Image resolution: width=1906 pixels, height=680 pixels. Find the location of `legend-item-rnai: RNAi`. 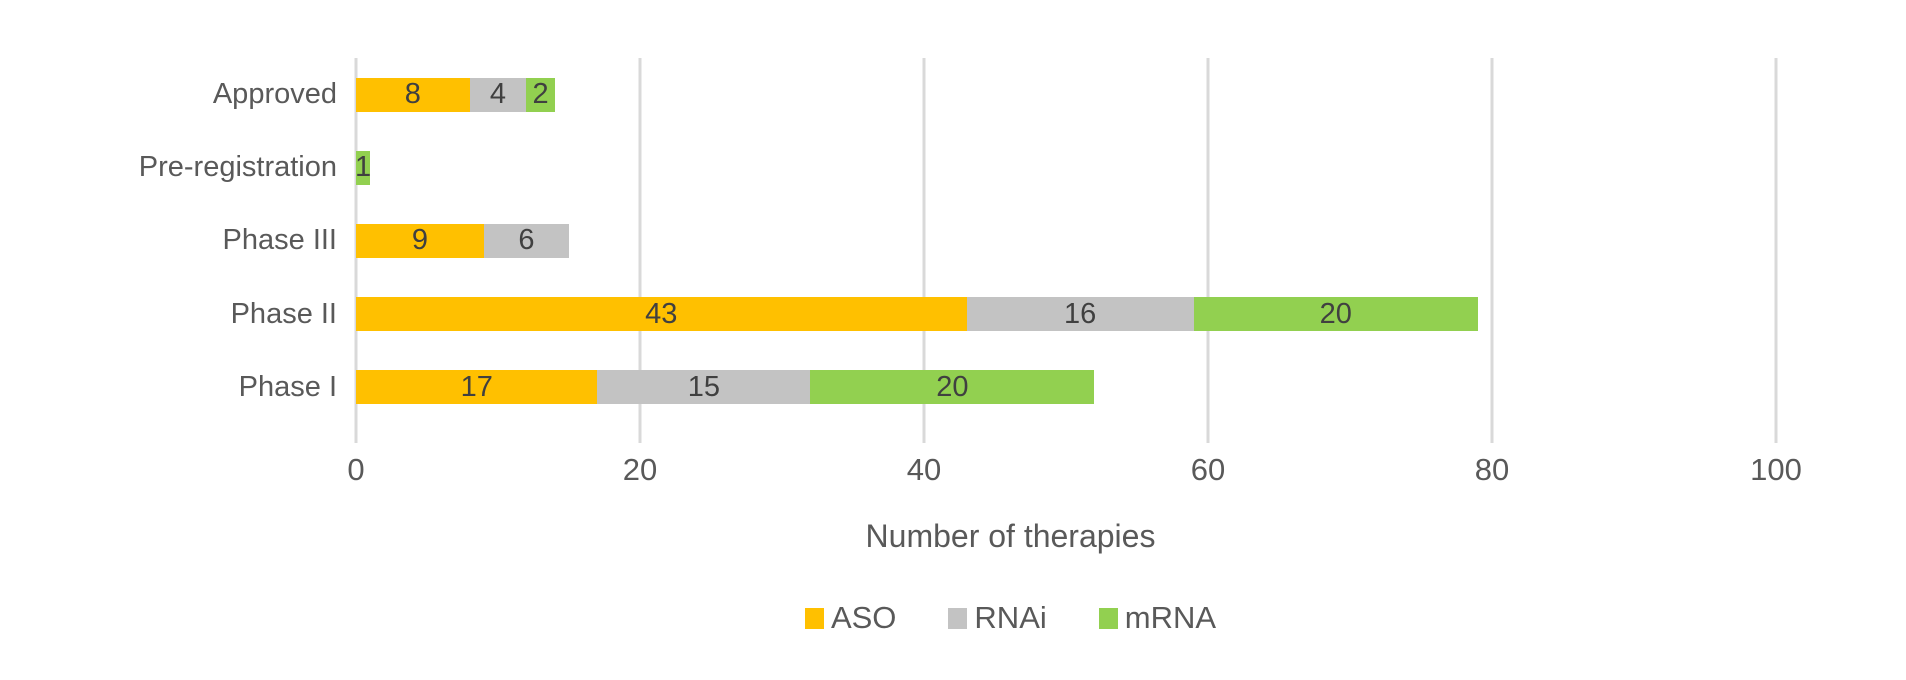

legend-item-rnai: RNAi is located at coordinates (997, 618).